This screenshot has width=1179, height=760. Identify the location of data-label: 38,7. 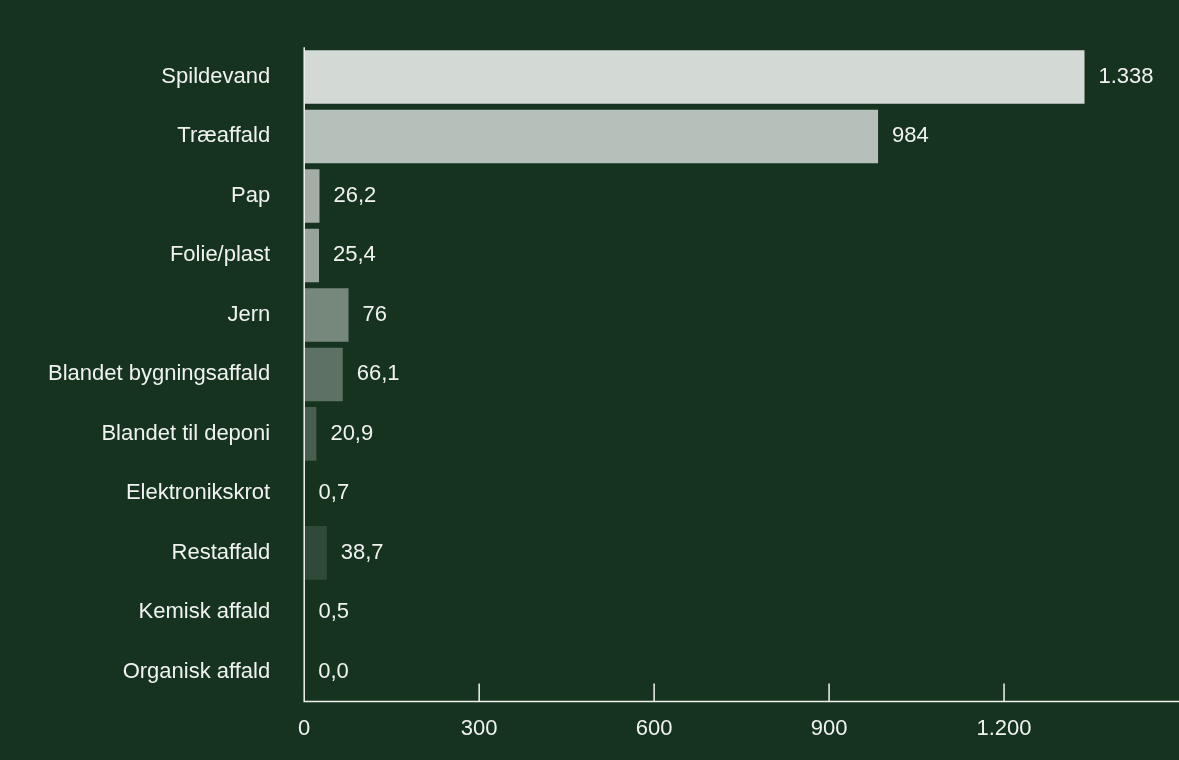
(362, 551).